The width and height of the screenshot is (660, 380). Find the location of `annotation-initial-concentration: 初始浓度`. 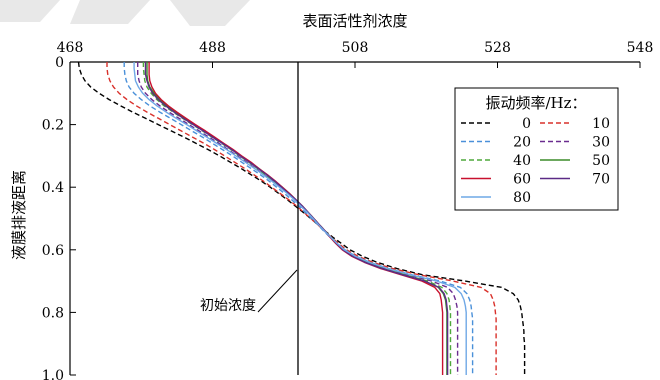

annotation-initial-concentration: 初始浓度 is located at coordinates (228, 305).